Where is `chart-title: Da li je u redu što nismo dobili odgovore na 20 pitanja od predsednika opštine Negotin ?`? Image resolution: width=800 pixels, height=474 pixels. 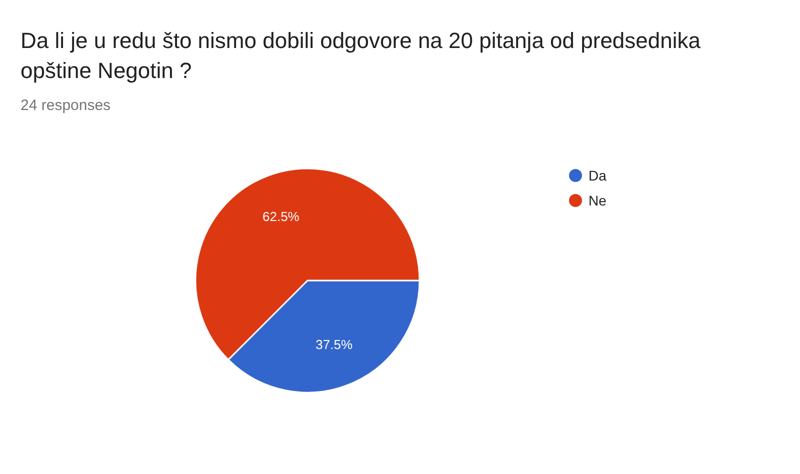
chart-title: Da li je u redu što nismo dobili odgovore na 20 pitanja od predsednika opštine Negotin ? is located at coordinates (361, 55).